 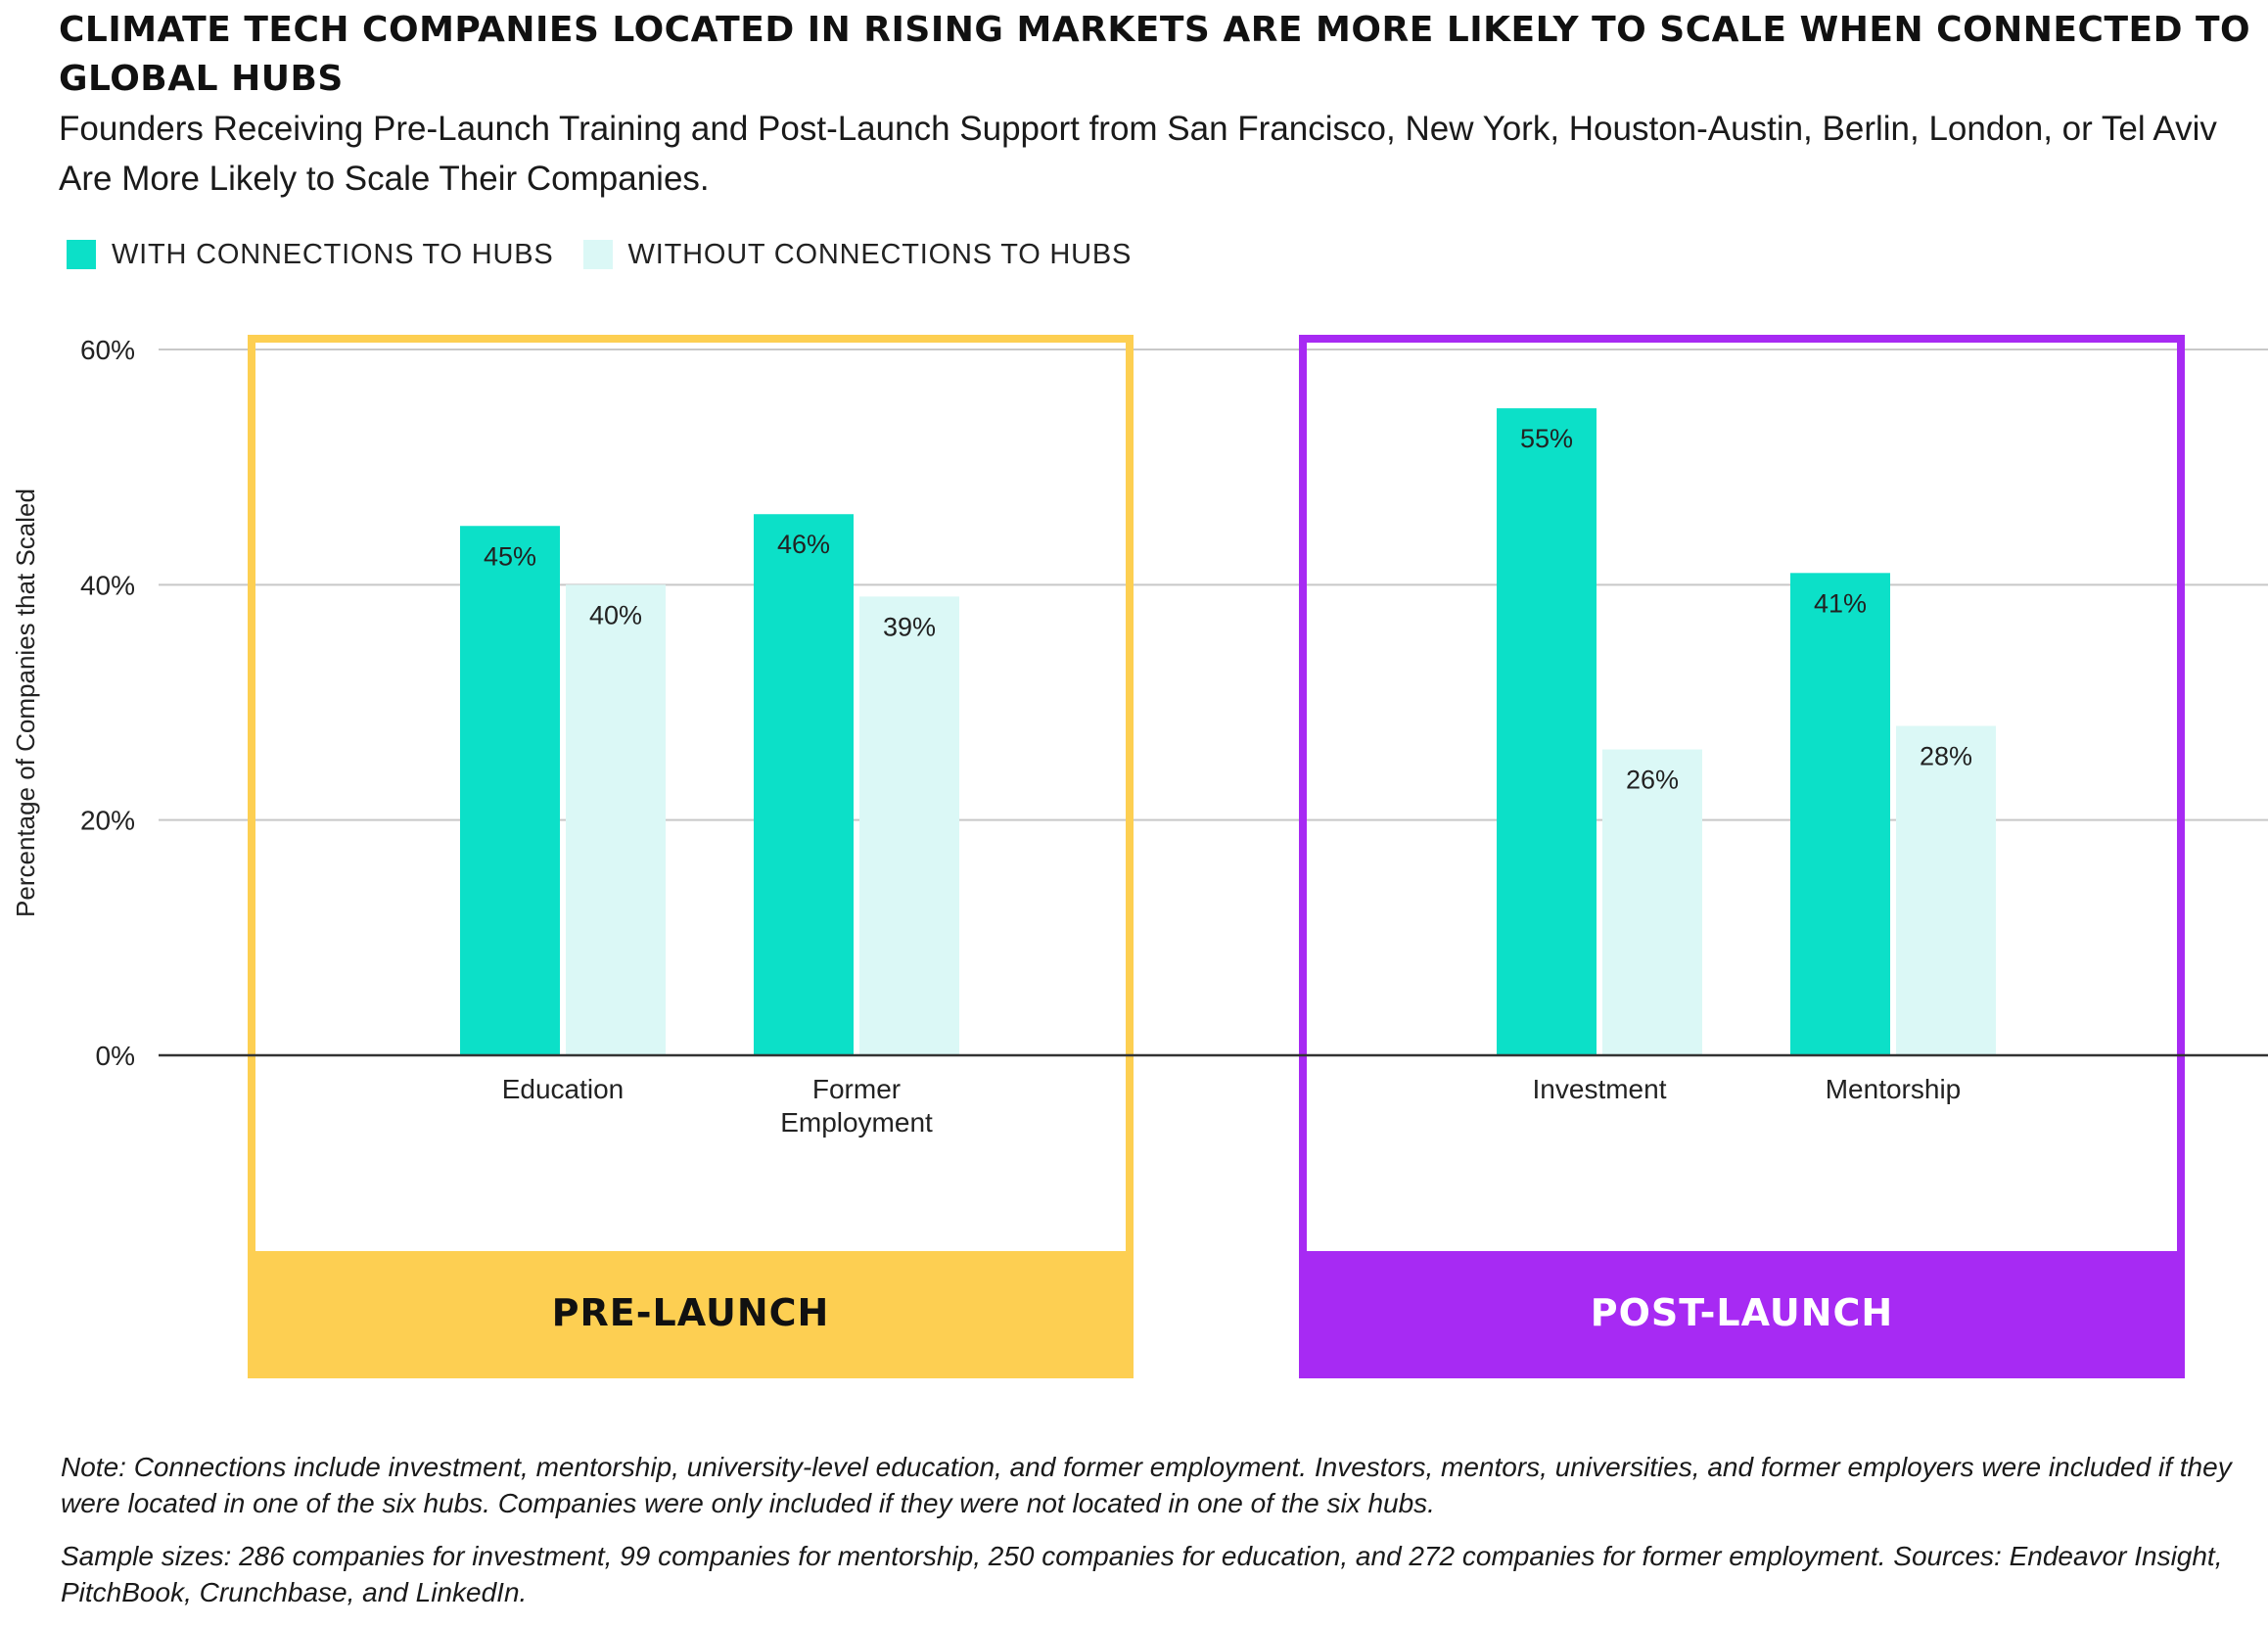 I want to click on legend-item-without-hubs: WITHOUT CONNECTIONS TO HUBS, so click(x=857, y=254).